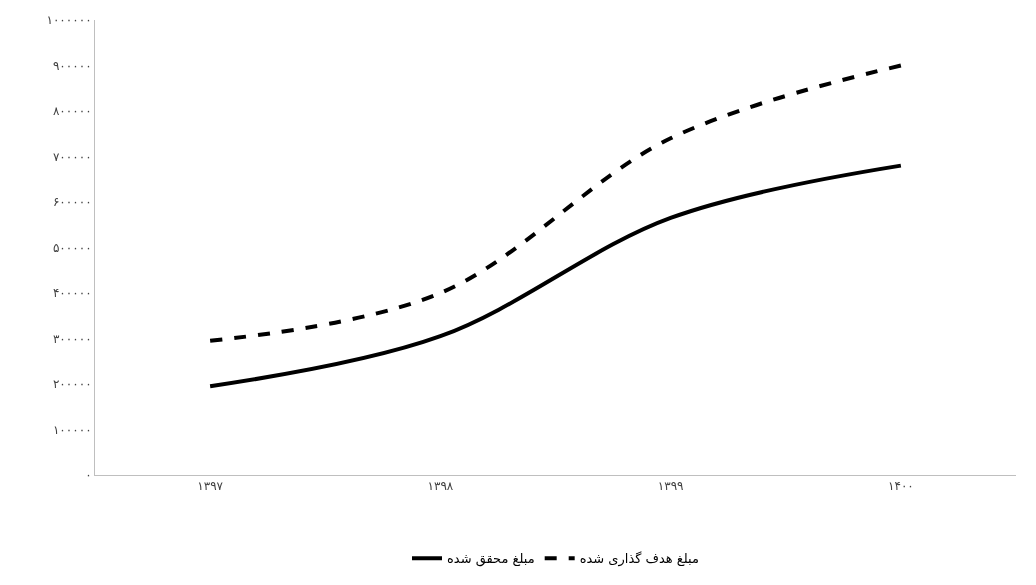 This screenshot has width=1036, height=585. I want to click on x-tick-label: ۱۳۹۹, so click(670, 486).